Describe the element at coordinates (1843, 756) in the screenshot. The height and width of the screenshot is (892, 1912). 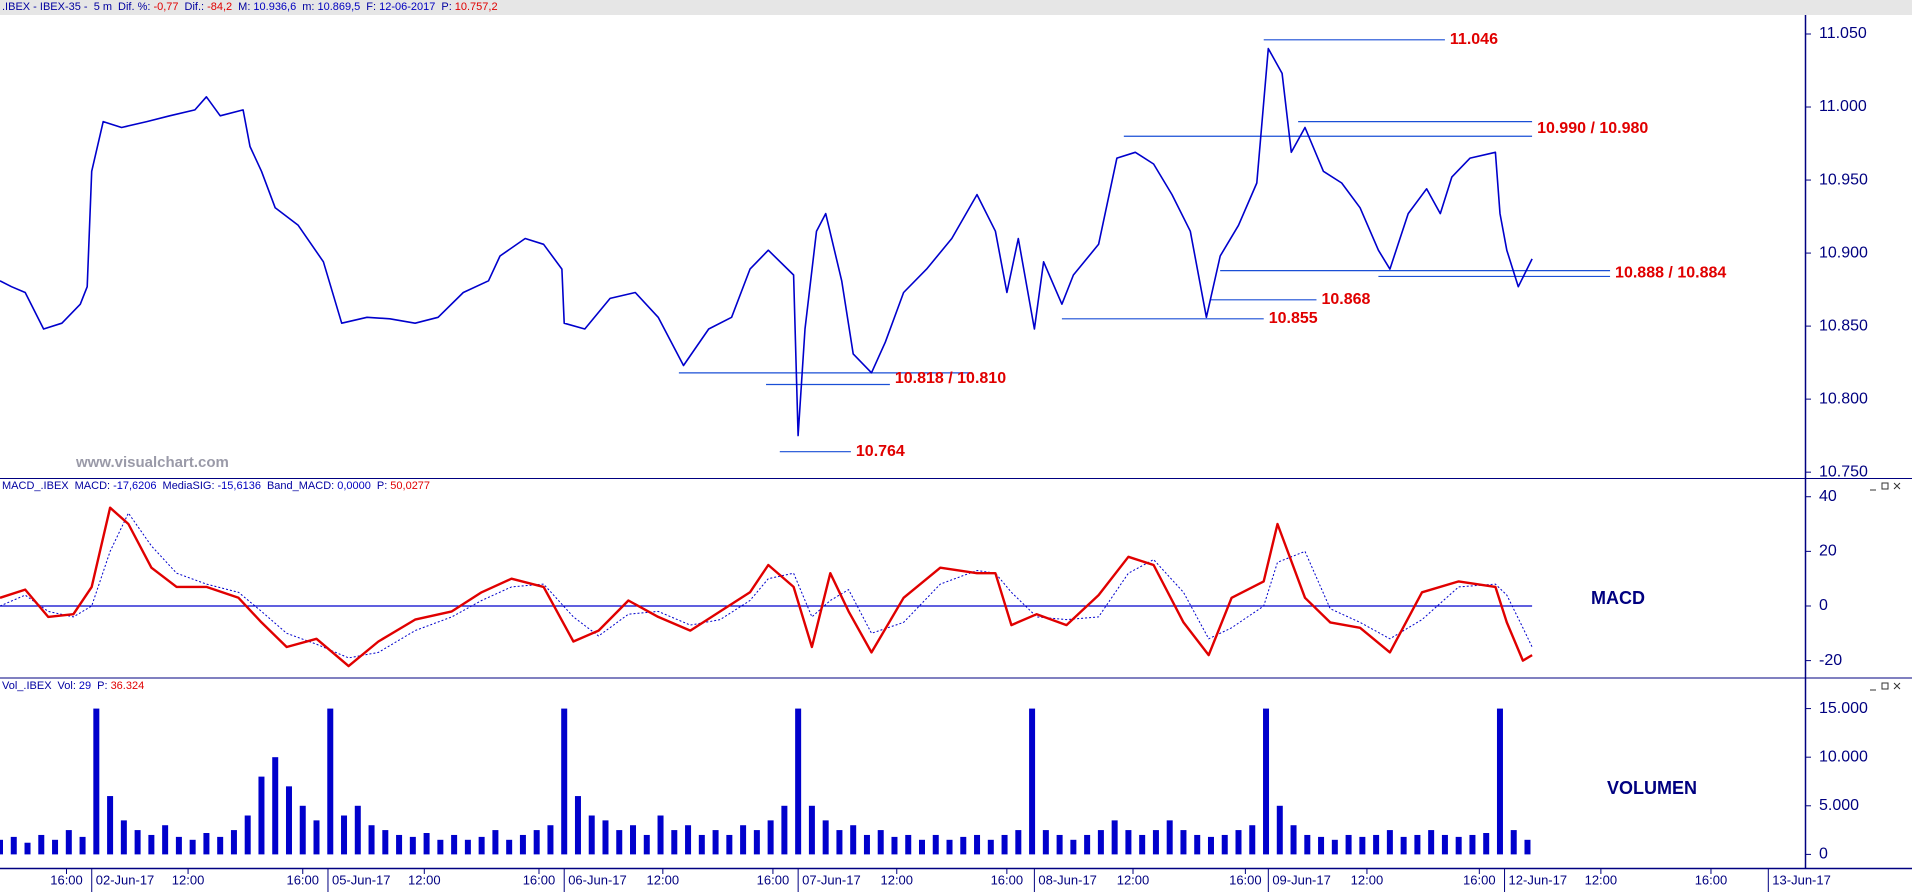
I see `y-tick-label: 10.000` at that location.